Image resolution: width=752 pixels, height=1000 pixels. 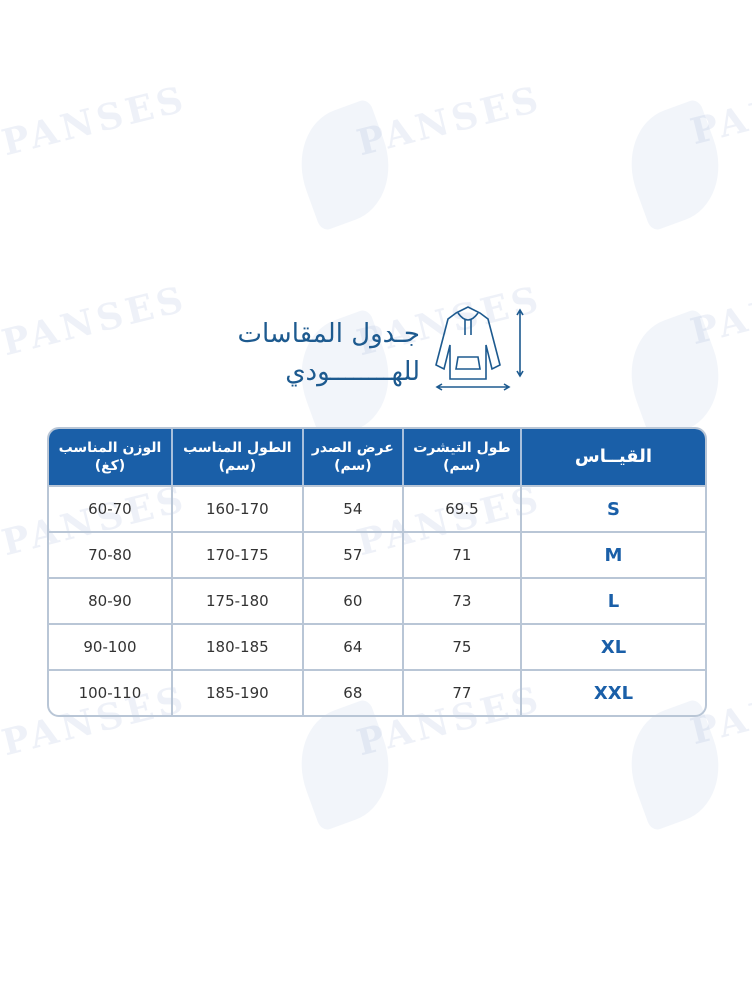 I want to click on cell-size: L, so click(x=612, y=600).